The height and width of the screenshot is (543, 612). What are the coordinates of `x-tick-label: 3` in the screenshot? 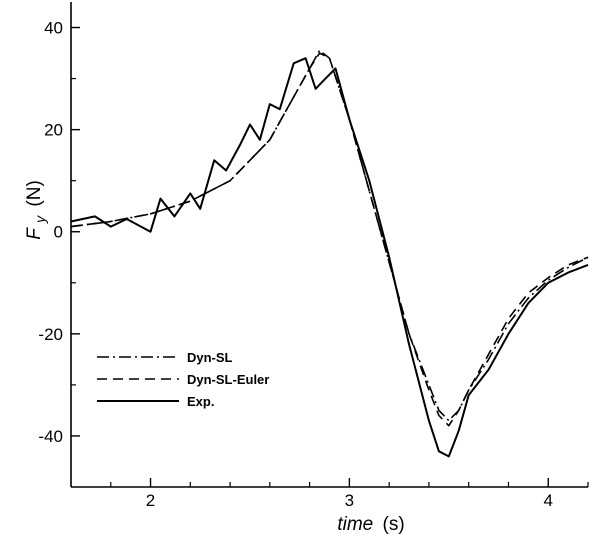 It's located at (349, 500).